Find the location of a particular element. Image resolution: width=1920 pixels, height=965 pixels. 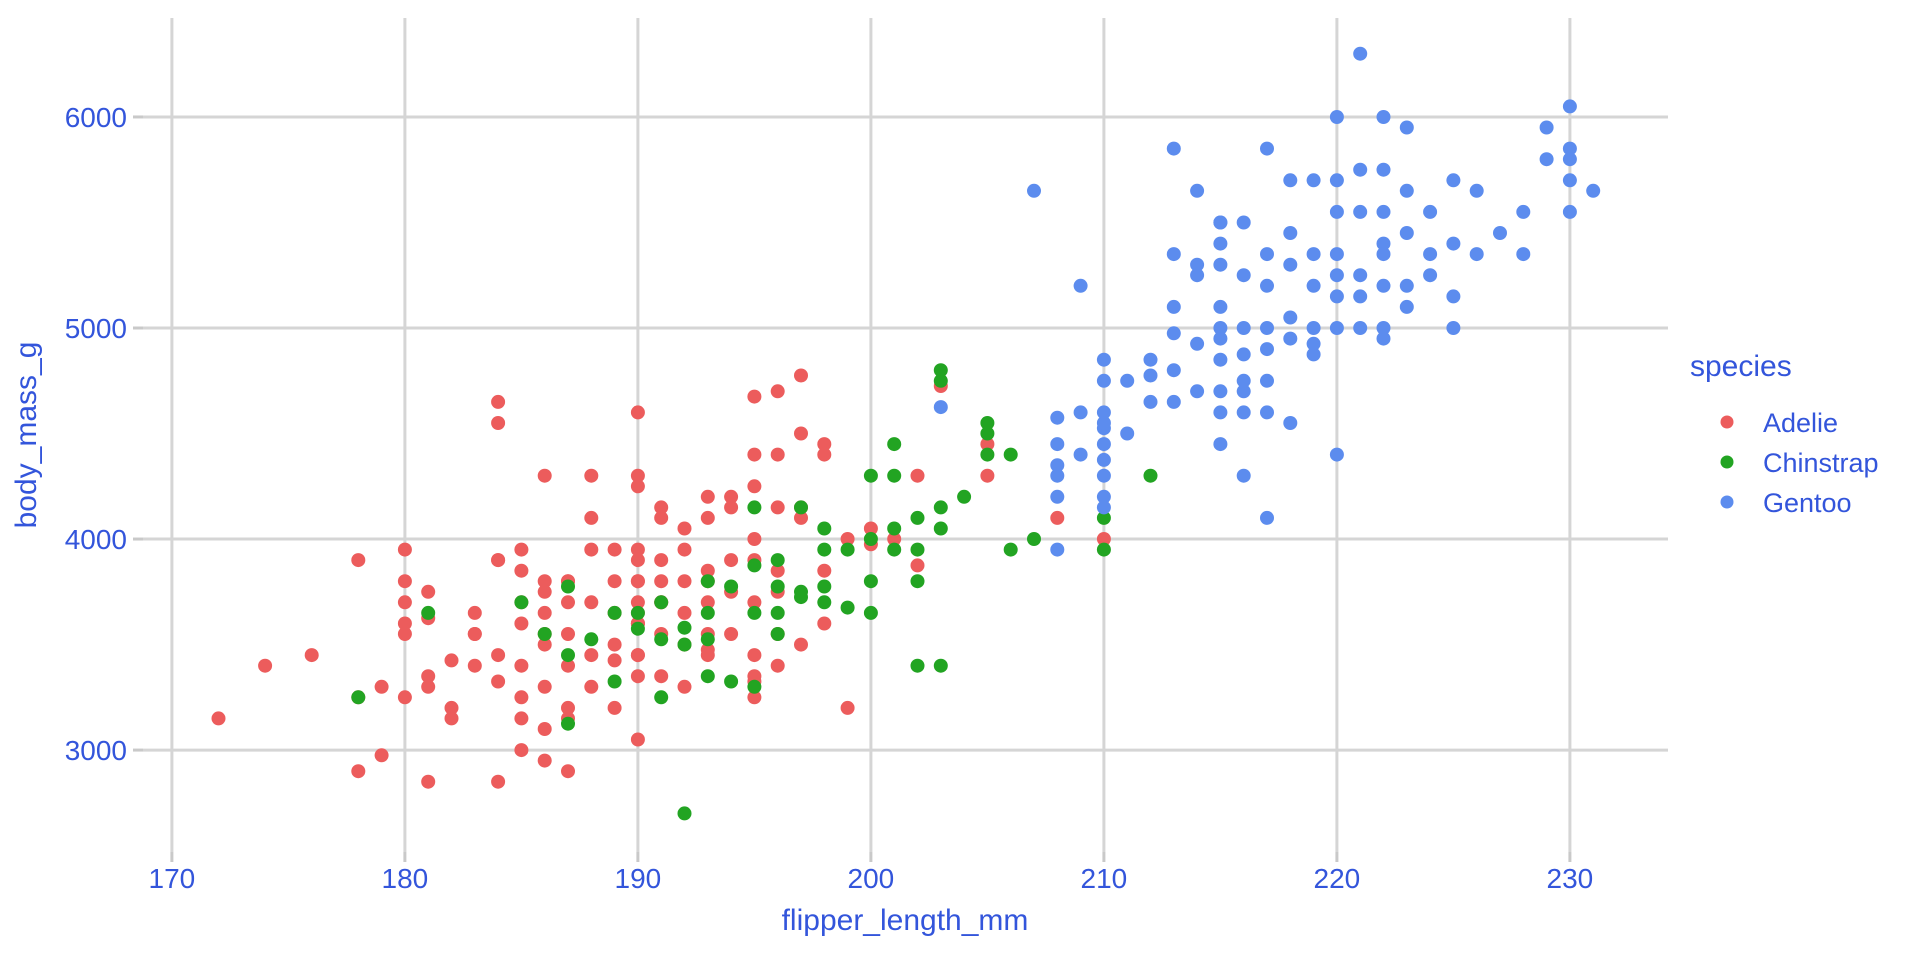

x-tick-label: 180 is located at coordinates (405, 878).